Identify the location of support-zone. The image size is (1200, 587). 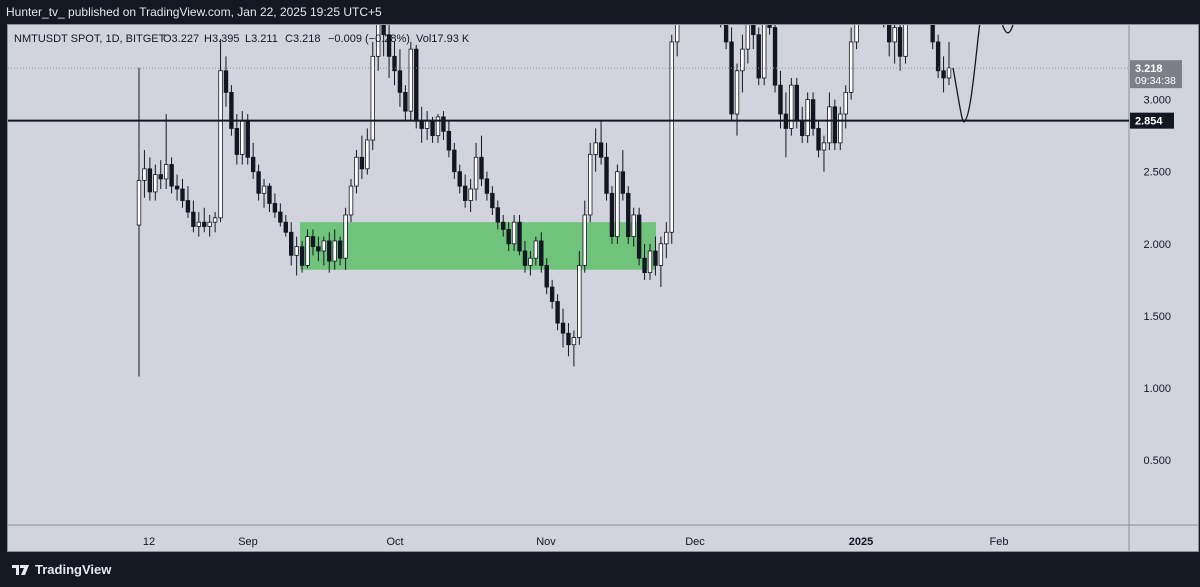
(478, 246).